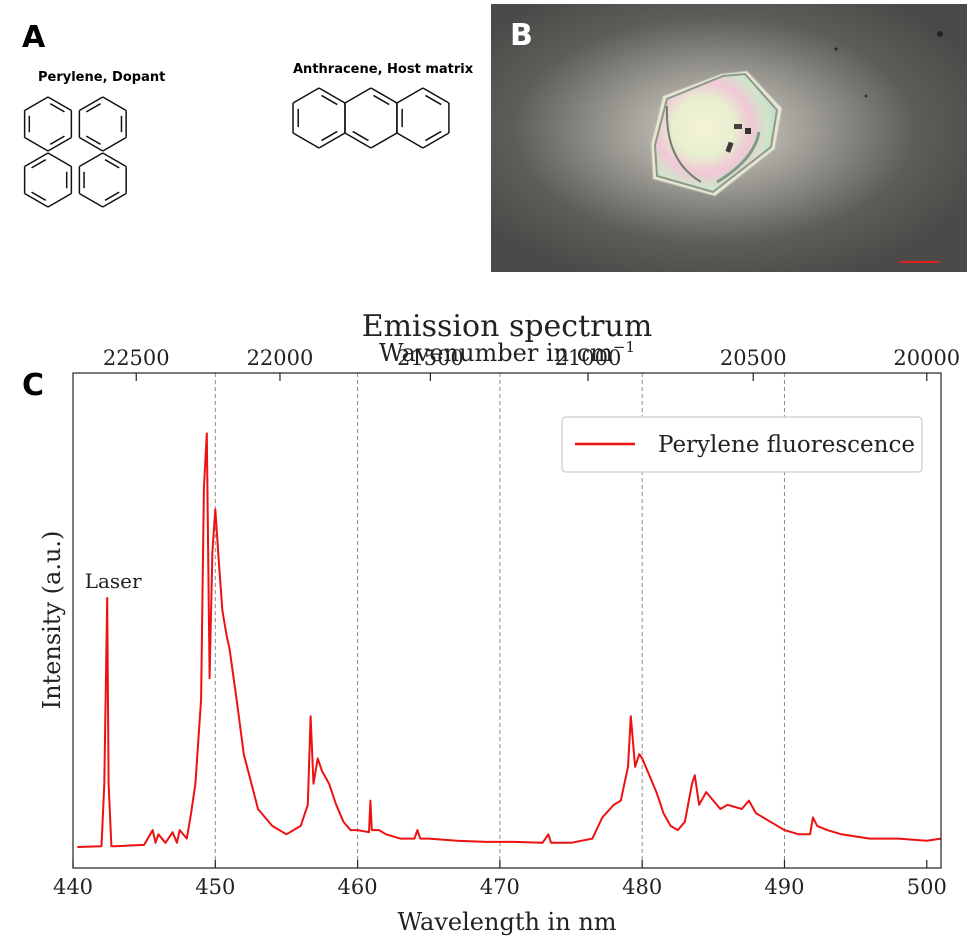  I want to click on laser-annotation: Laser, so click(113, 581).